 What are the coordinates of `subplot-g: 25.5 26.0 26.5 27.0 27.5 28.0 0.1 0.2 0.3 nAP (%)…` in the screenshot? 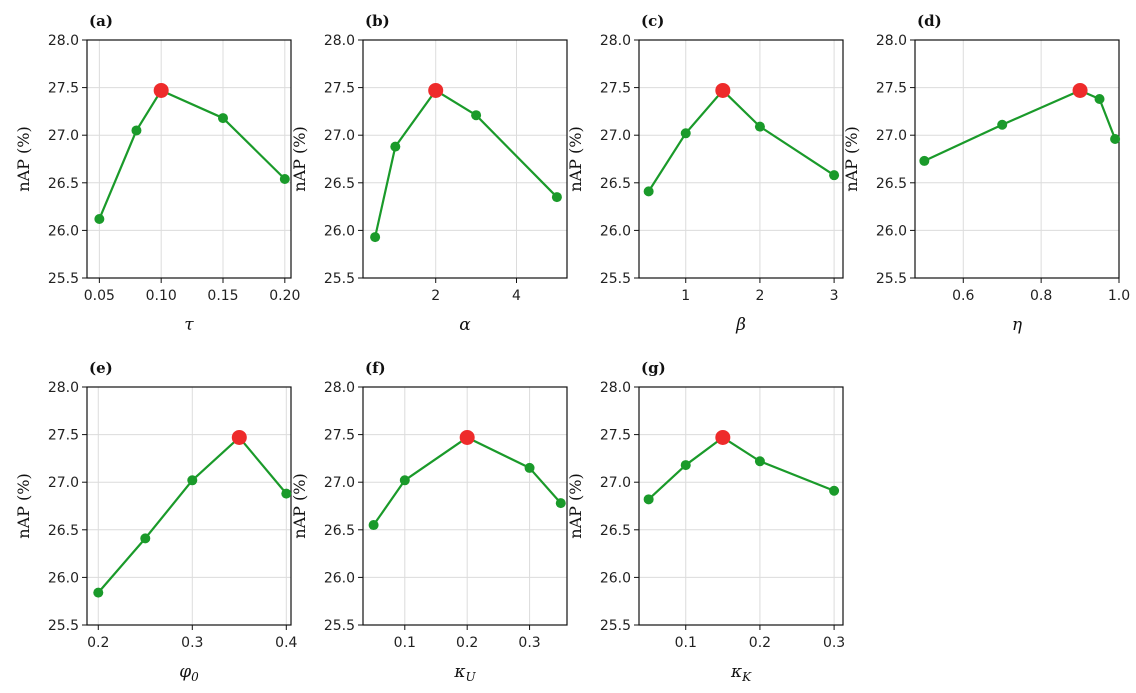 It's located at (705, 521).